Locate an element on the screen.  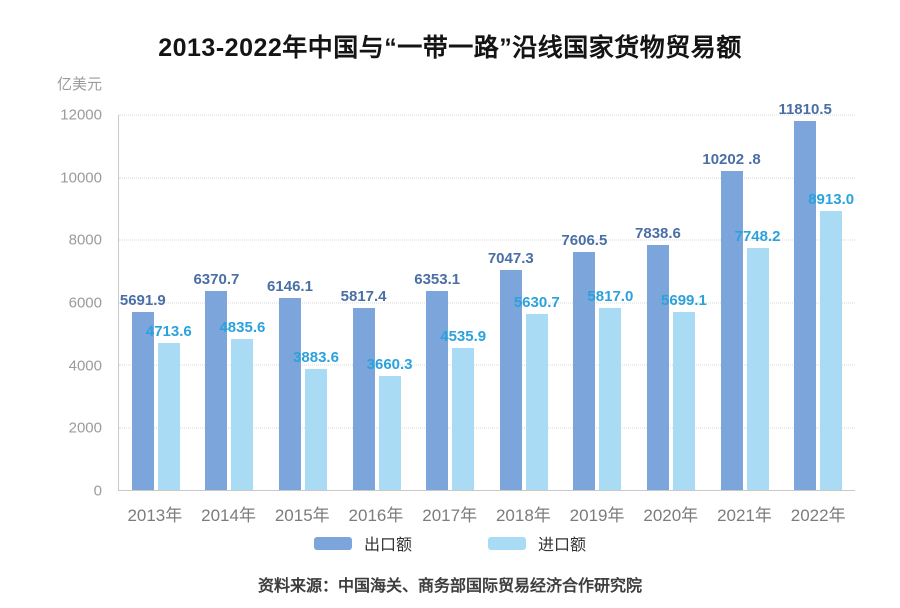
bar-group: 6353.1 4535.9 is located at coordinates (450, 302).